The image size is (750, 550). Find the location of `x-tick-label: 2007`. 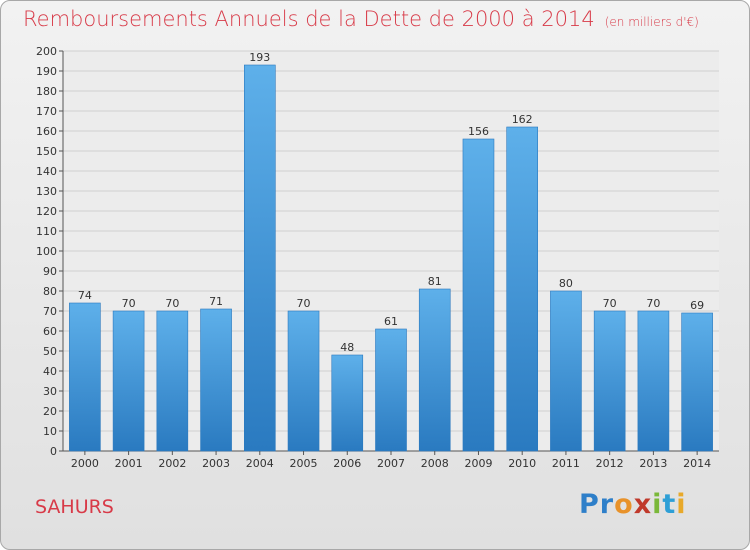

x-tick-label: 2007 is located at coordinates (391, 463).